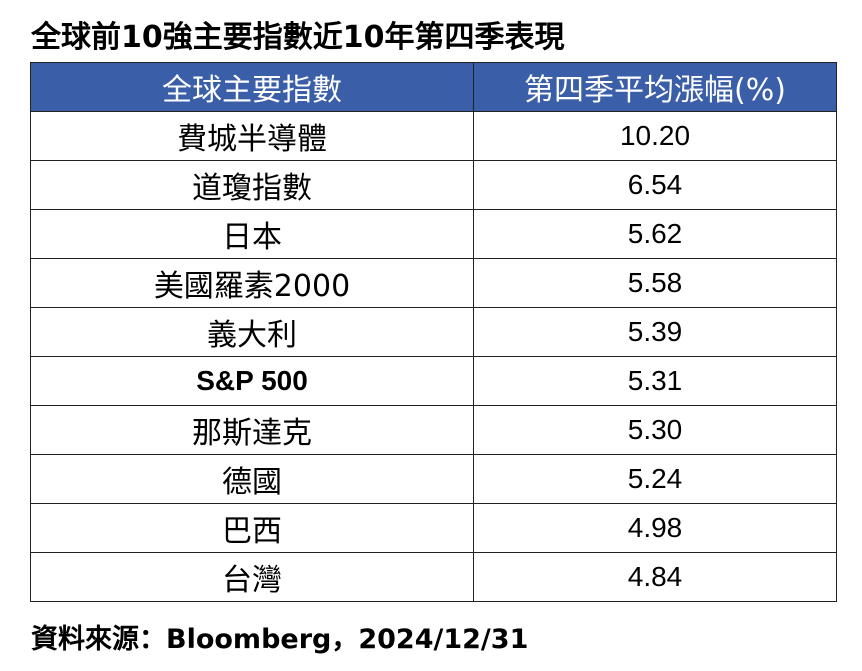 The image size is (862, 671). What do you see at coordinates (252, 87) in the screenshot?
I see `column-header-index: 全球主要指數` at bounding box center [252, 87].